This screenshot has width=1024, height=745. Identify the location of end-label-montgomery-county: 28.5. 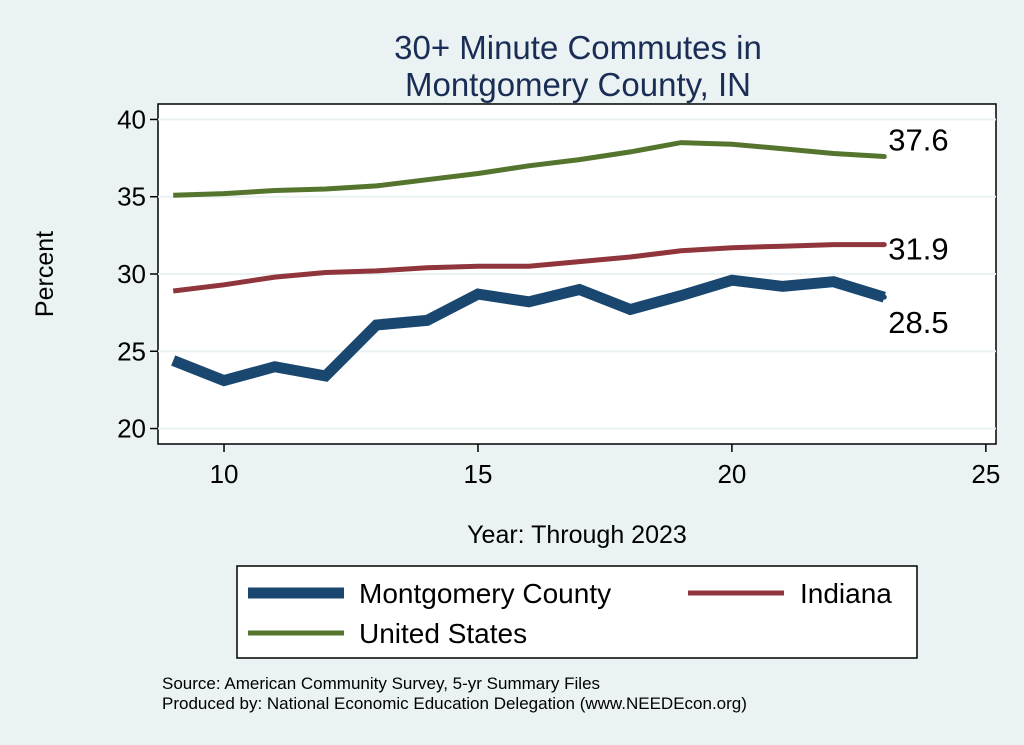
(918, 322).